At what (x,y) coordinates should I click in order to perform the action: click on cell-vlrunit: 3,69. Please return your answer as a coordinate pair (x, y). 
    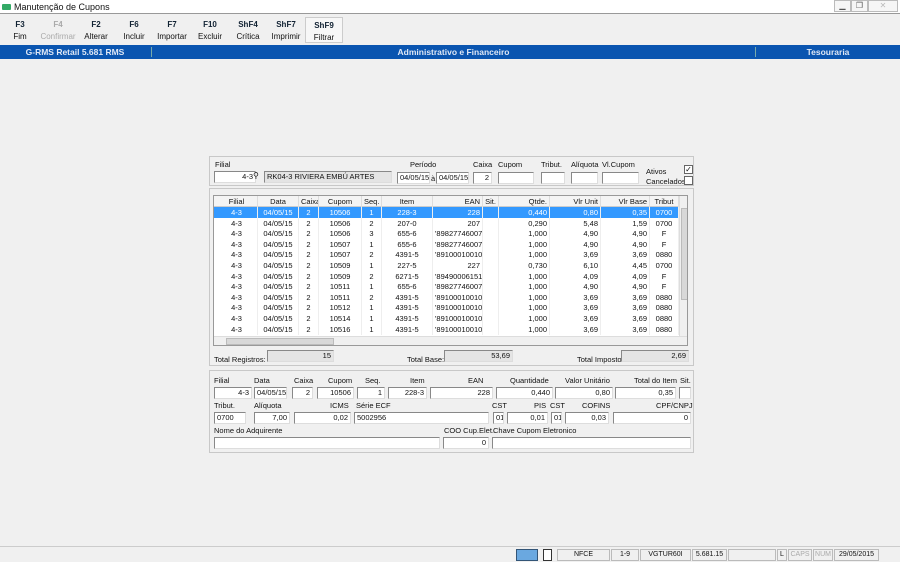
    Looking at the image, I should click on (575, 318).